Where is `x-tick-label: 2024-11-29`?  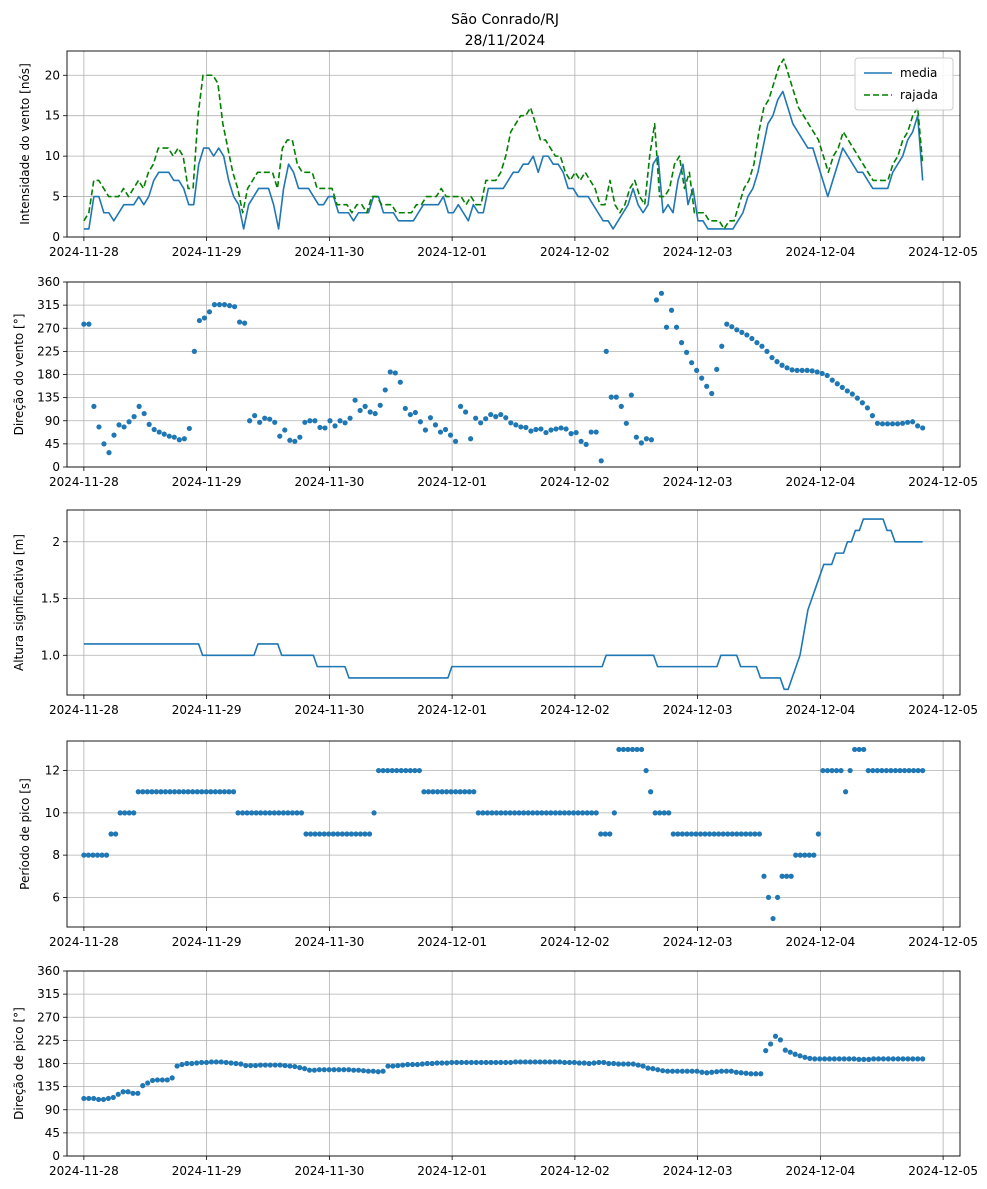 x-tick-label: 2024-11-29 is located at coordinates (207, 1171).